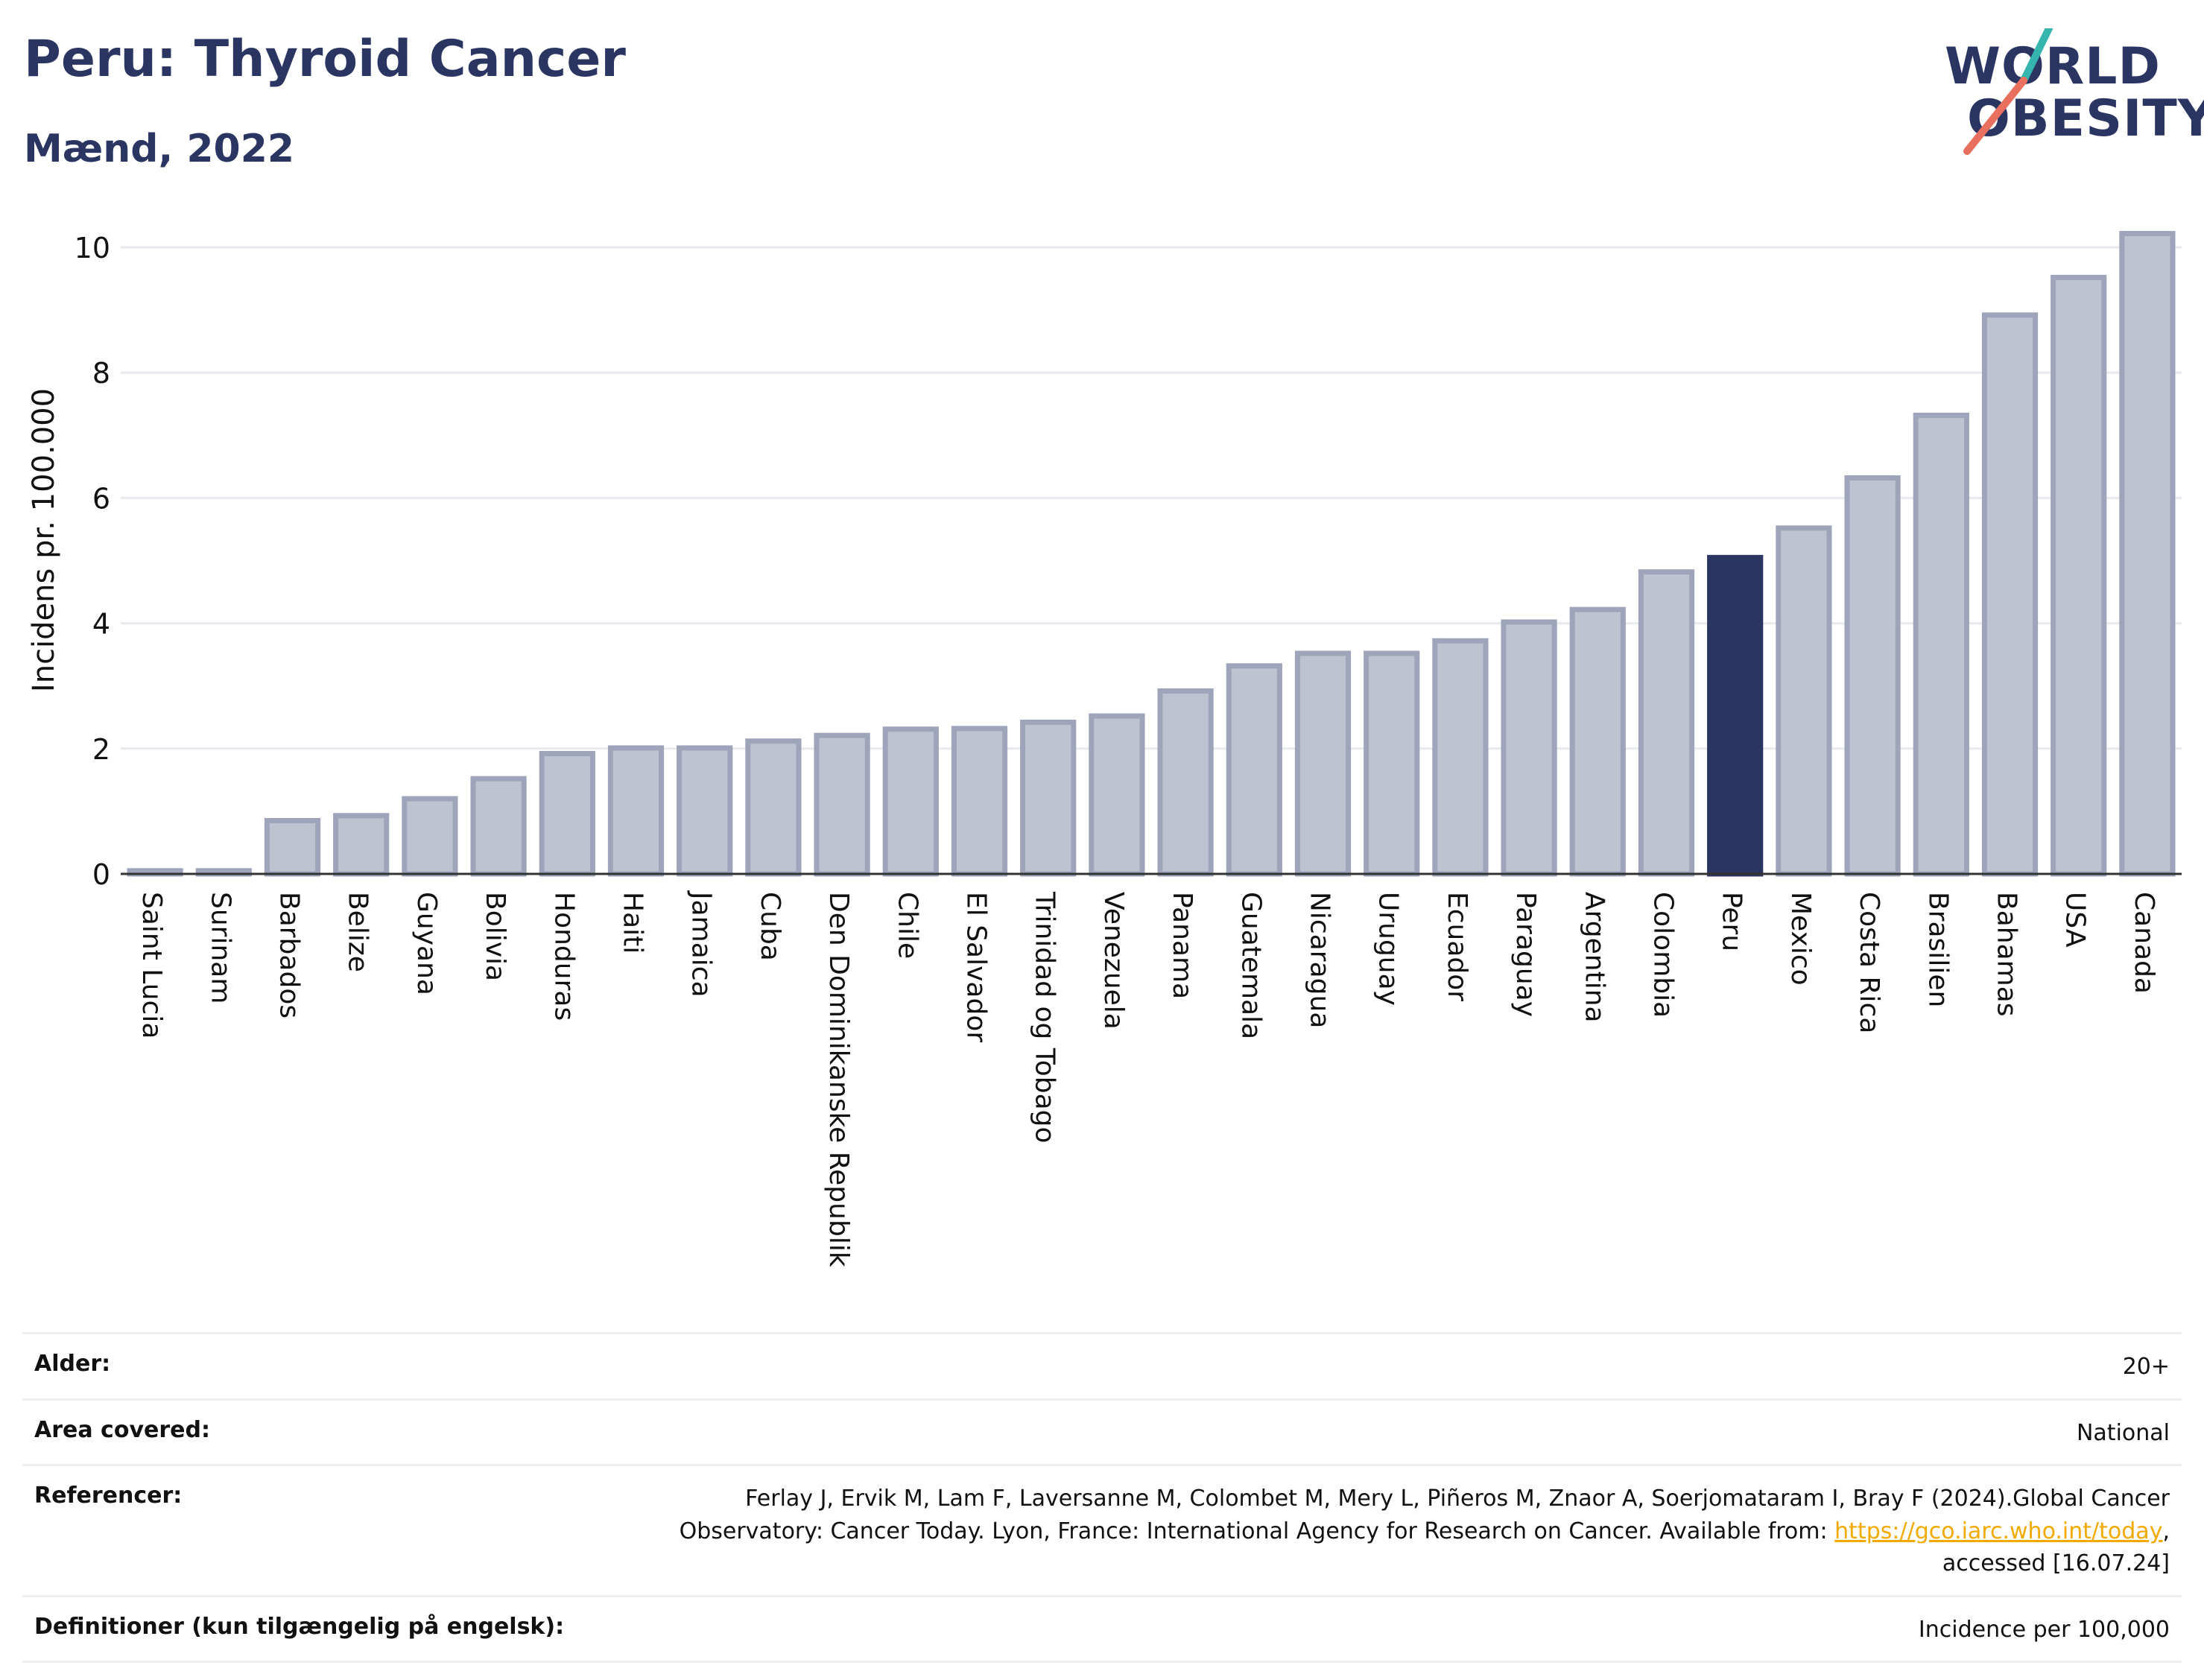 This screenshot has height=1680, width=2204. I want to click on bar-cuba, so click(773, 807).